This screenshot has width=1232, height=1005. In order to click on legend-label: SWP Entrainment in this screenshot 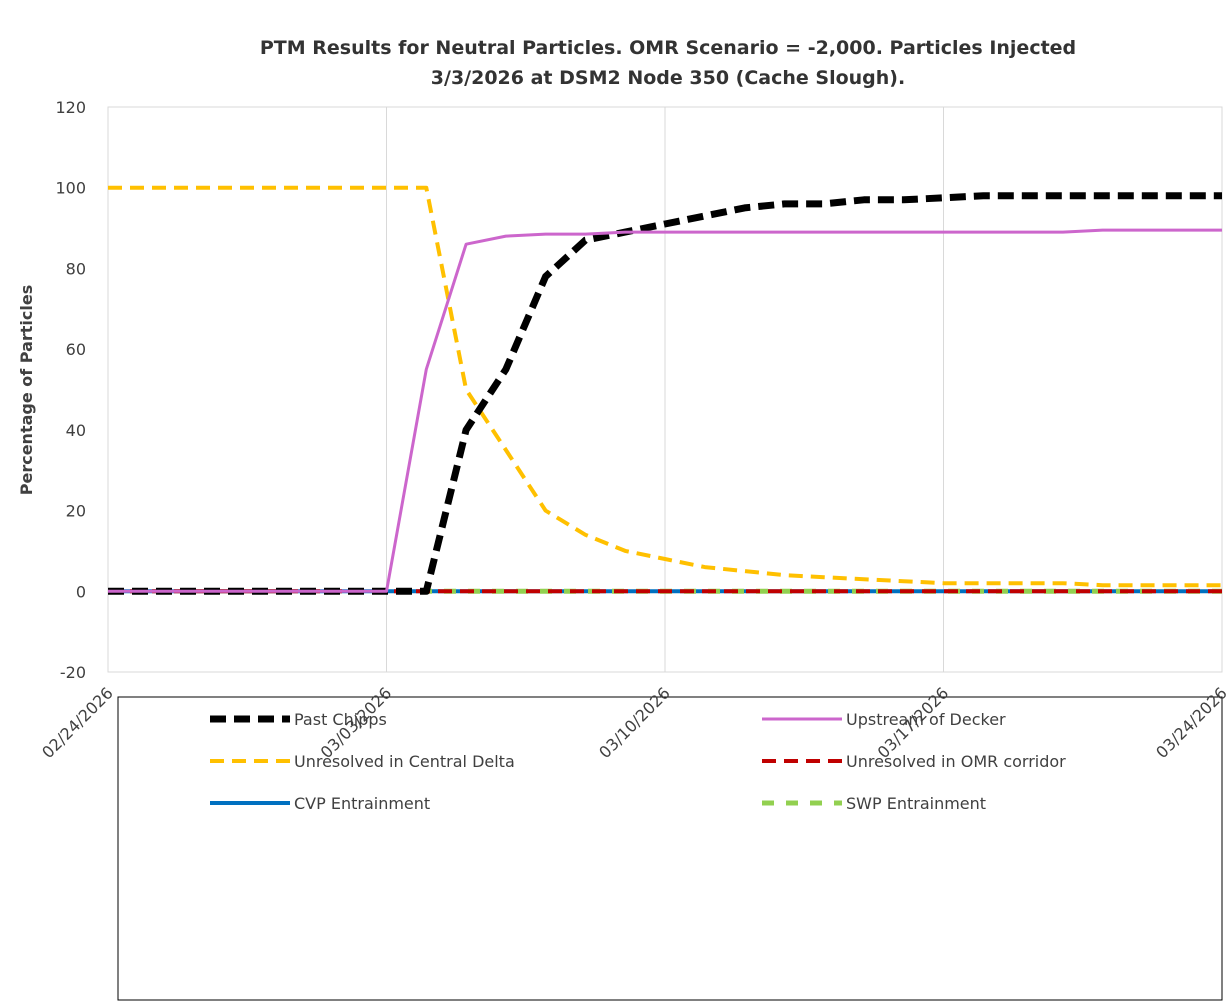, I will do `click(916, 803)`.